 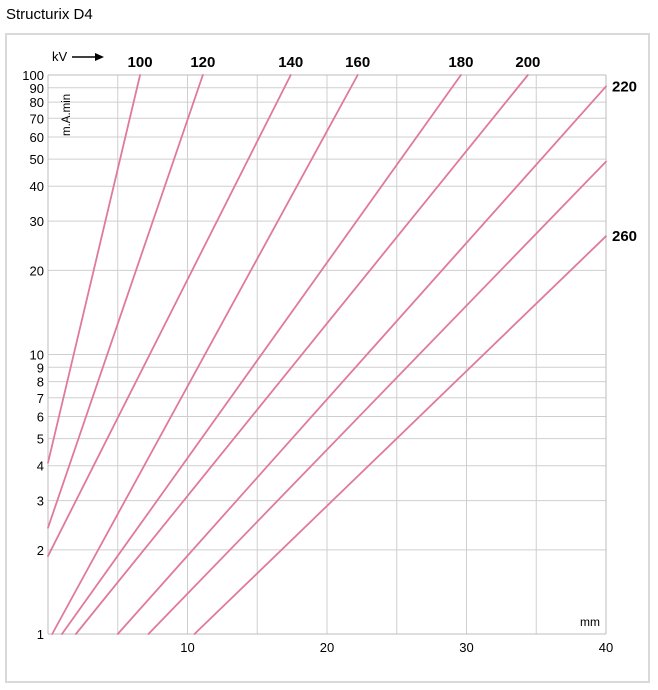 What do you see at coordinates (590, 622) in the screenshot?
I see `x-axis-label: mm` at bounding box center [590, 622].